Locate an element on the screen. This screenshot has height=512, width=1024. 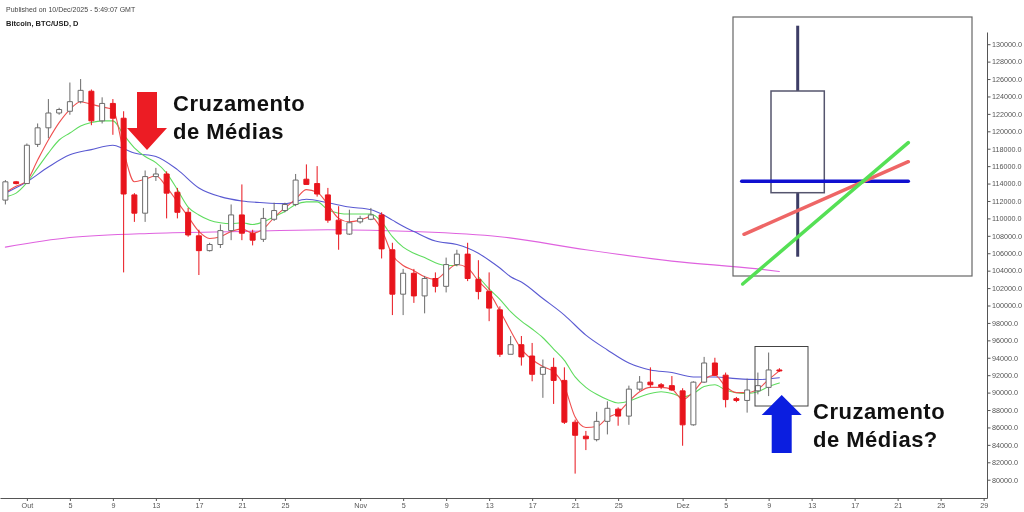
line-series is located at coordinates (392, 251).